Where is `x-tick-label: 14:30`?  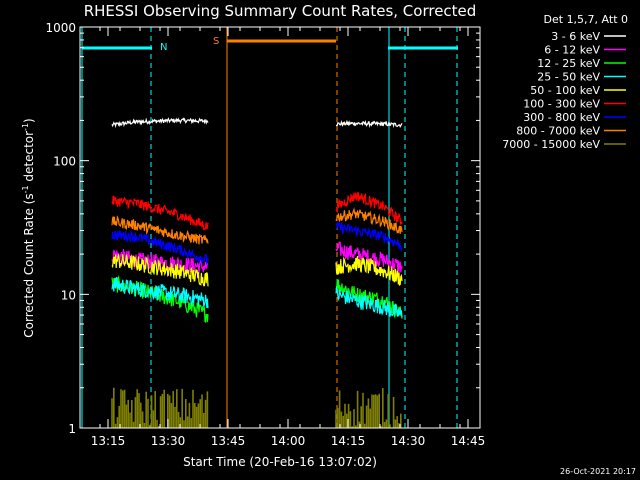
x-tick-label: 14:30 is located at coordinates (408, 441).